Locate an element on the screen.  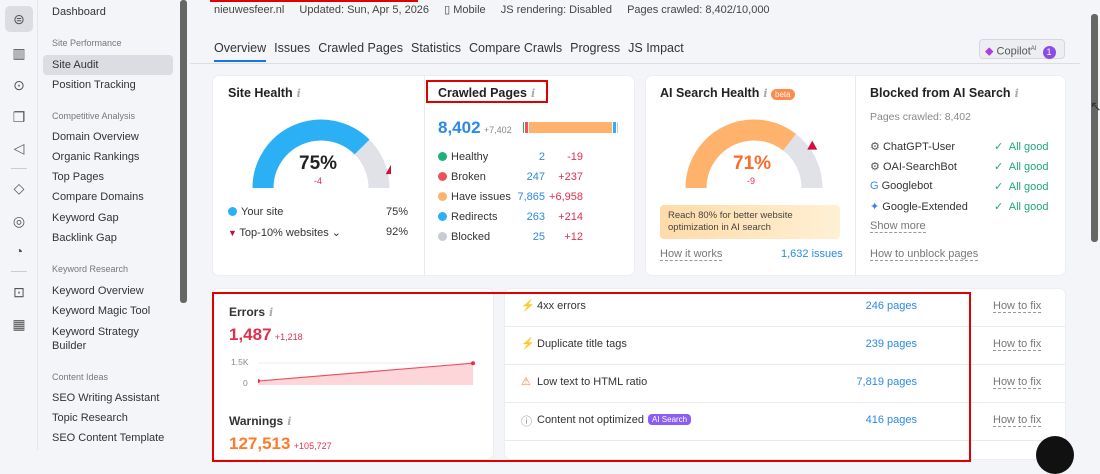
issue-pages-link: 246 pages is located at coordinates (891, 306).